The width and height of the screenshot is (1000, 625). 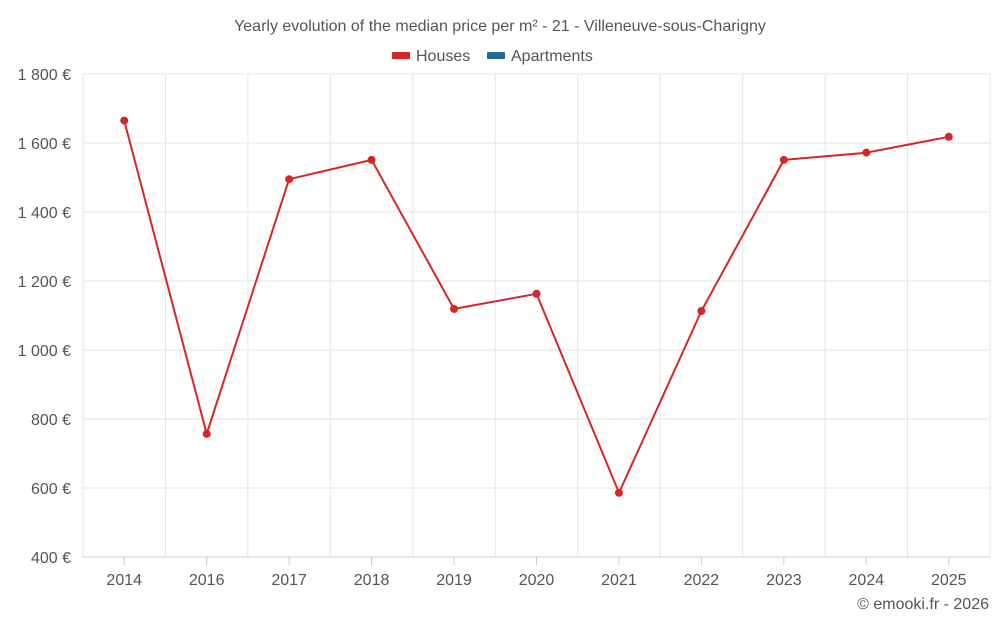 I want to click on x-tick-label-2023: 2023, so click(x=784, y=580).